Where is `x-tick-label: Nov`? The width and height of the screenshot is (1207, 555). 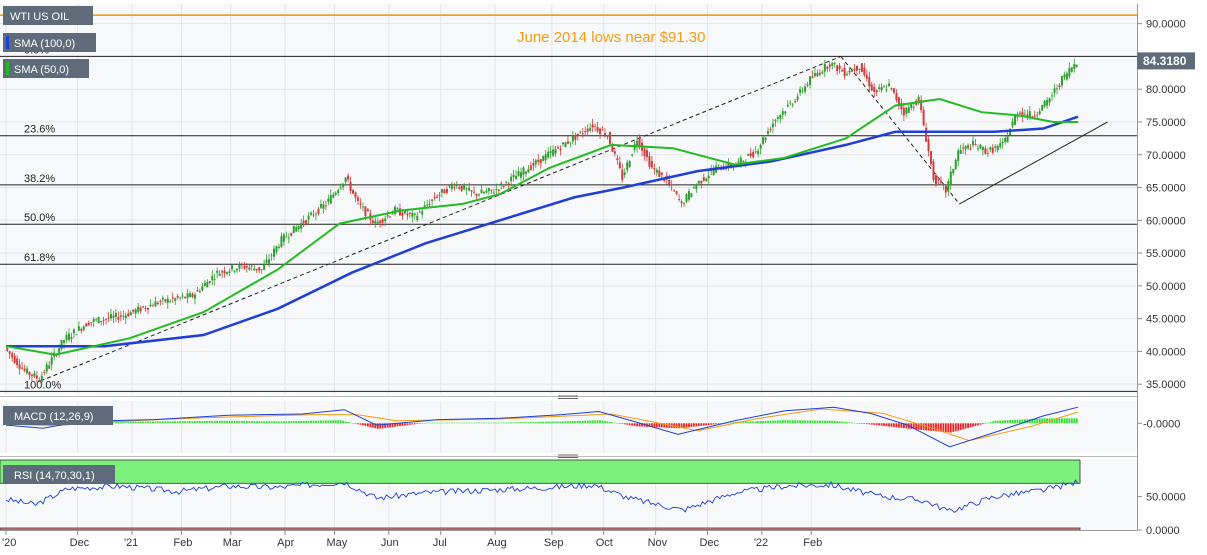 x-tick-label: Nov is located at coordinates (658, 543).